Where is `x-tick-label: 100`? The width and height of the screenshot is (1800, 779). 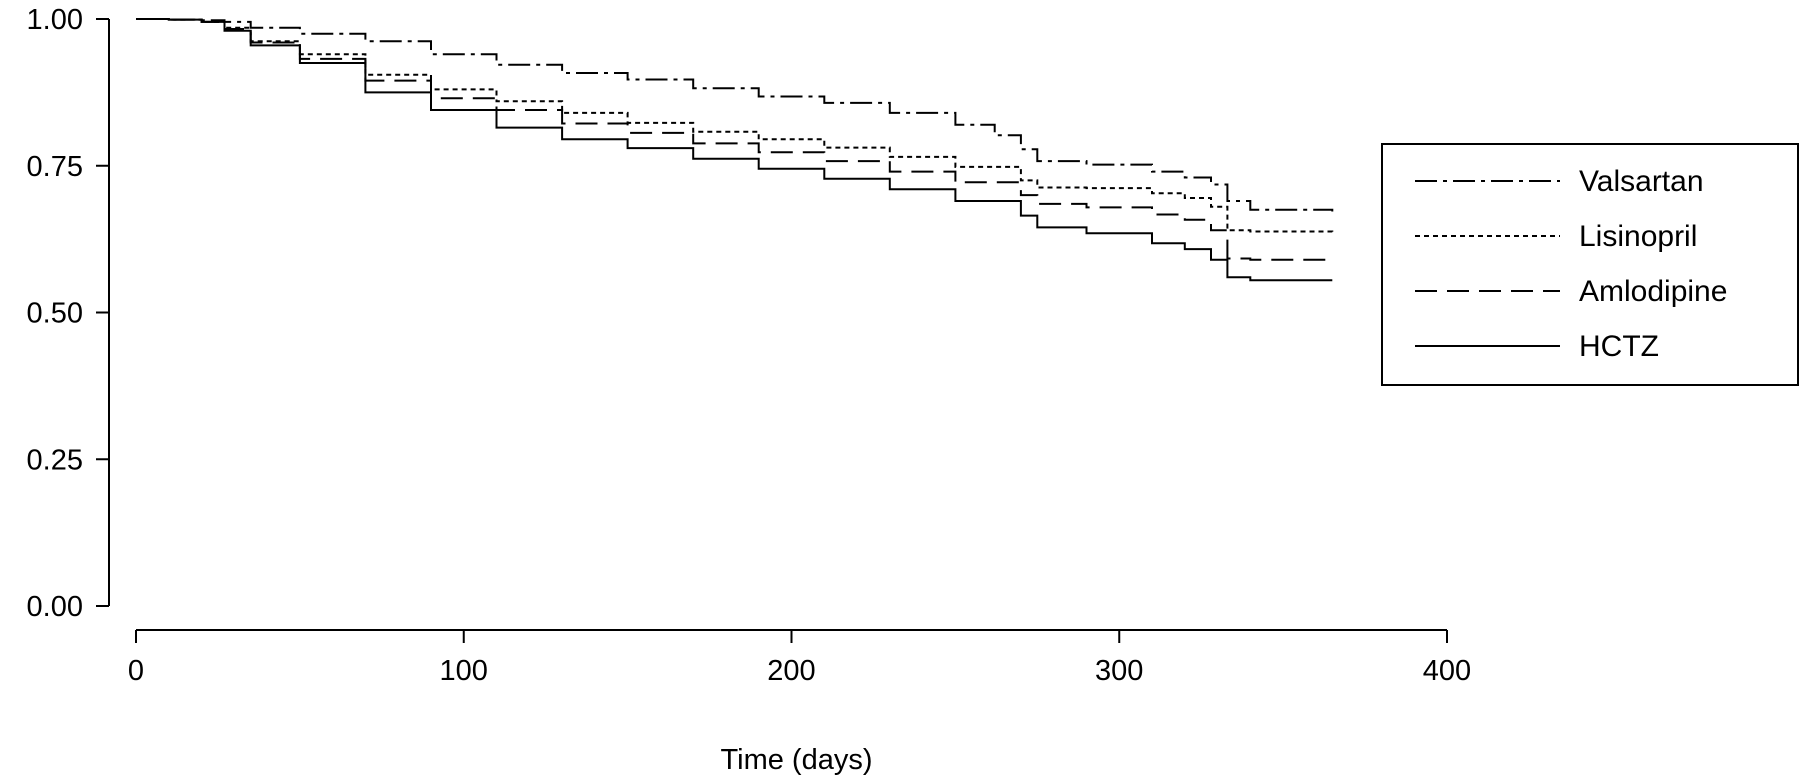 x-tick-label: 100 is located at coordinates (464, 671).